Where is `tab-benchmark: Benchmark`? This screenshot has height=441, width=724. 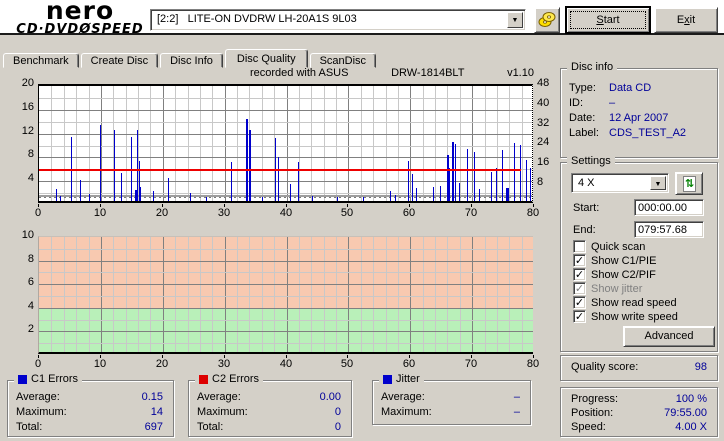
tab-benchmark: Benchmark is located at coordinates (41, 60).